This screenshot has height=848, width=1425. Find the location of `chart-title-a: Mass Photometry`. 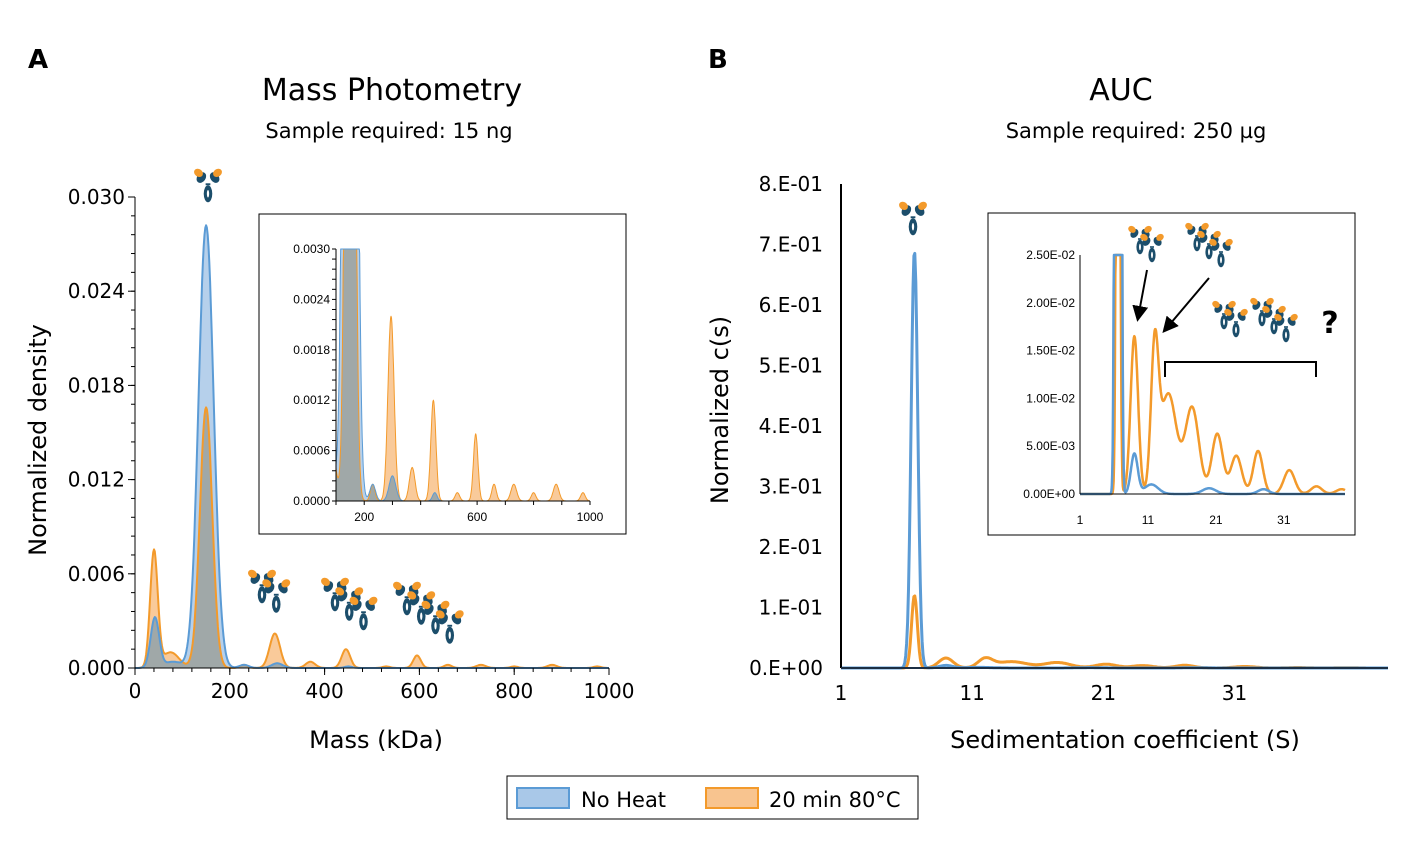

chart-title-a: Mass Photometry is located at coordinates (392, 90).